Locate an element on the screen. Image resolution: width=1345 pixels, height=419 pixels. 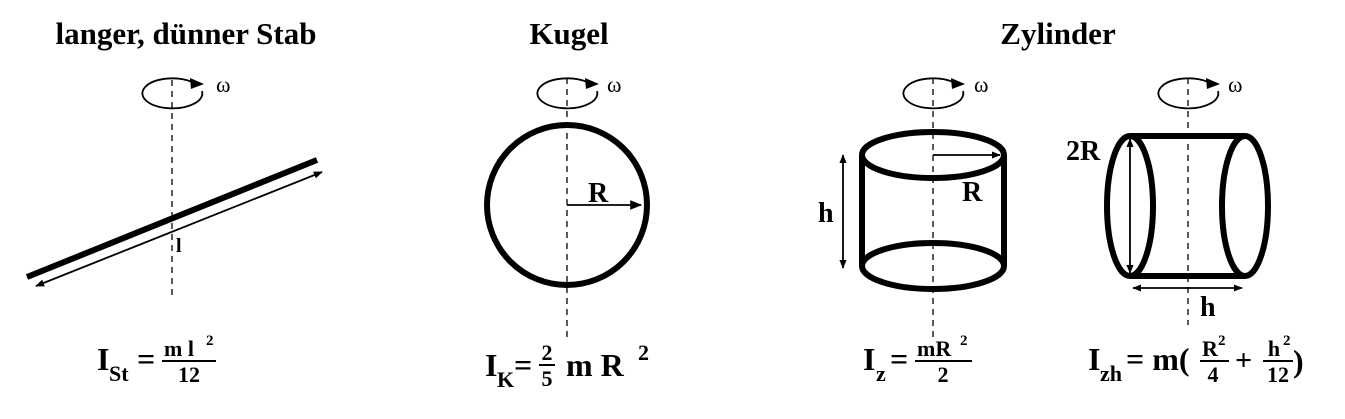
vertical-cylinder-figure: ω R h is located at coordinates (912, 206).